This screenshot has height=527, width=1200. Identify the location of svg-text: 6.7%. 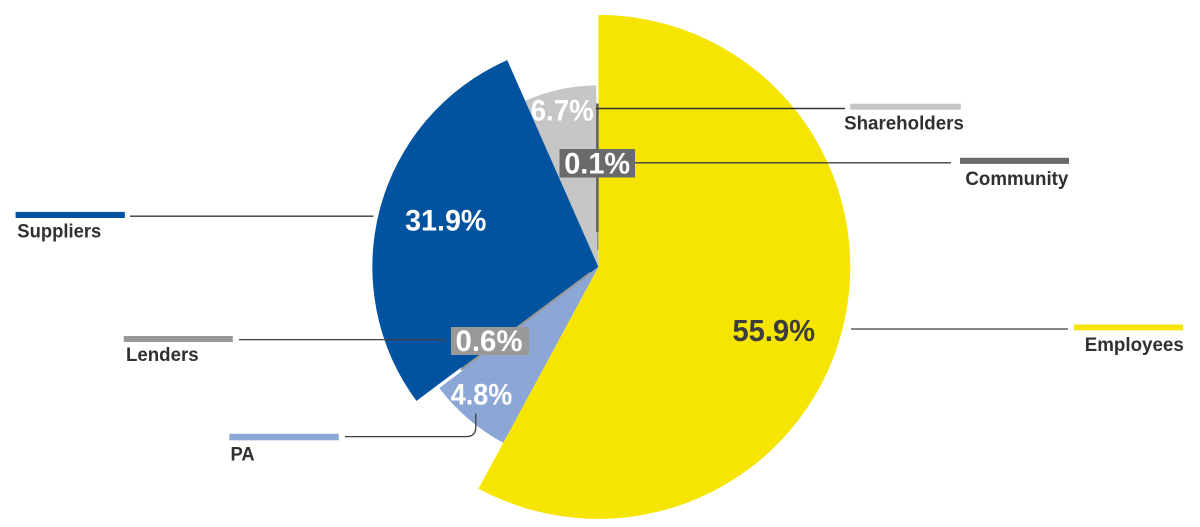
(562, 110).